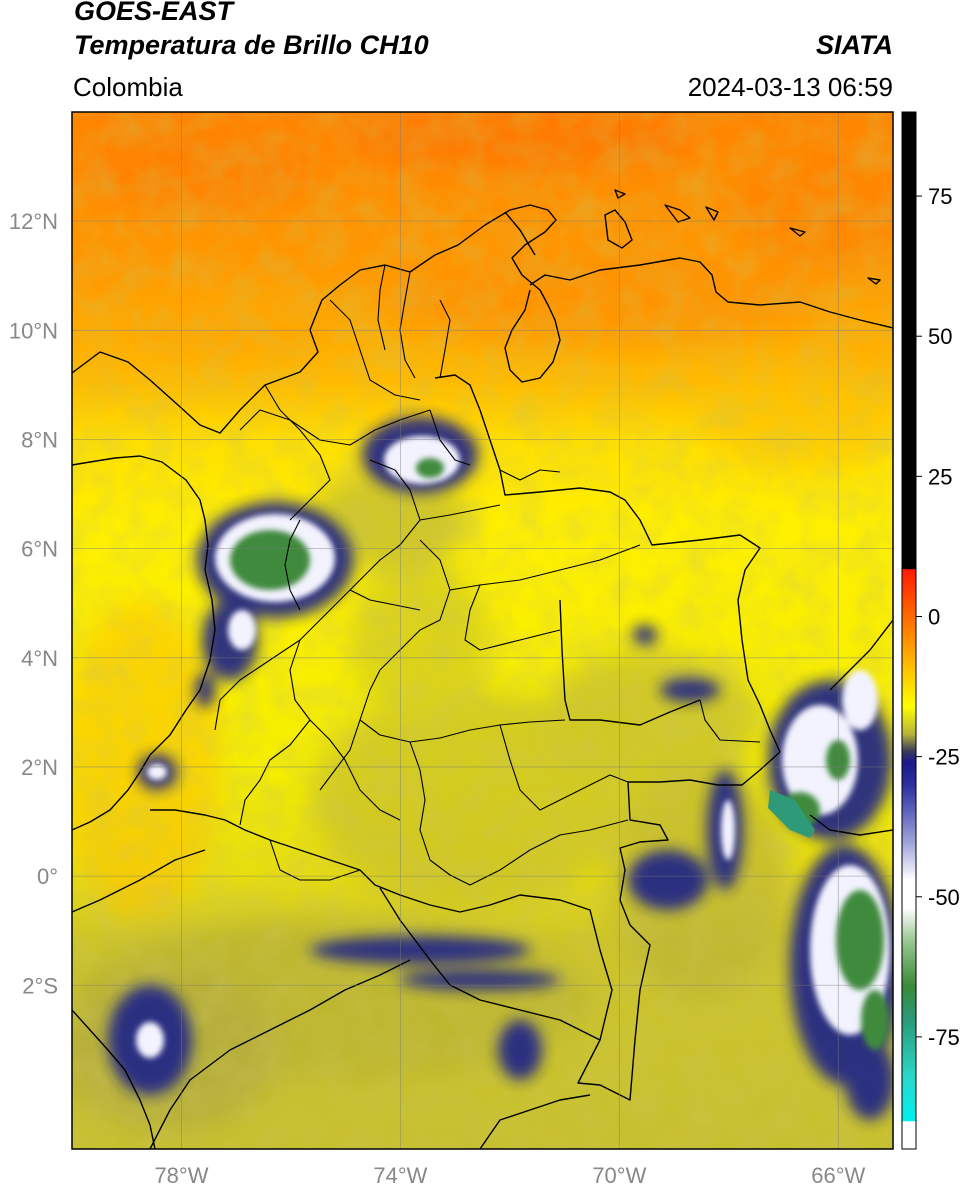 This screenshot has width=966, height=1190. I want to click on colorbar-tick-label: -25, so click(944, 757).